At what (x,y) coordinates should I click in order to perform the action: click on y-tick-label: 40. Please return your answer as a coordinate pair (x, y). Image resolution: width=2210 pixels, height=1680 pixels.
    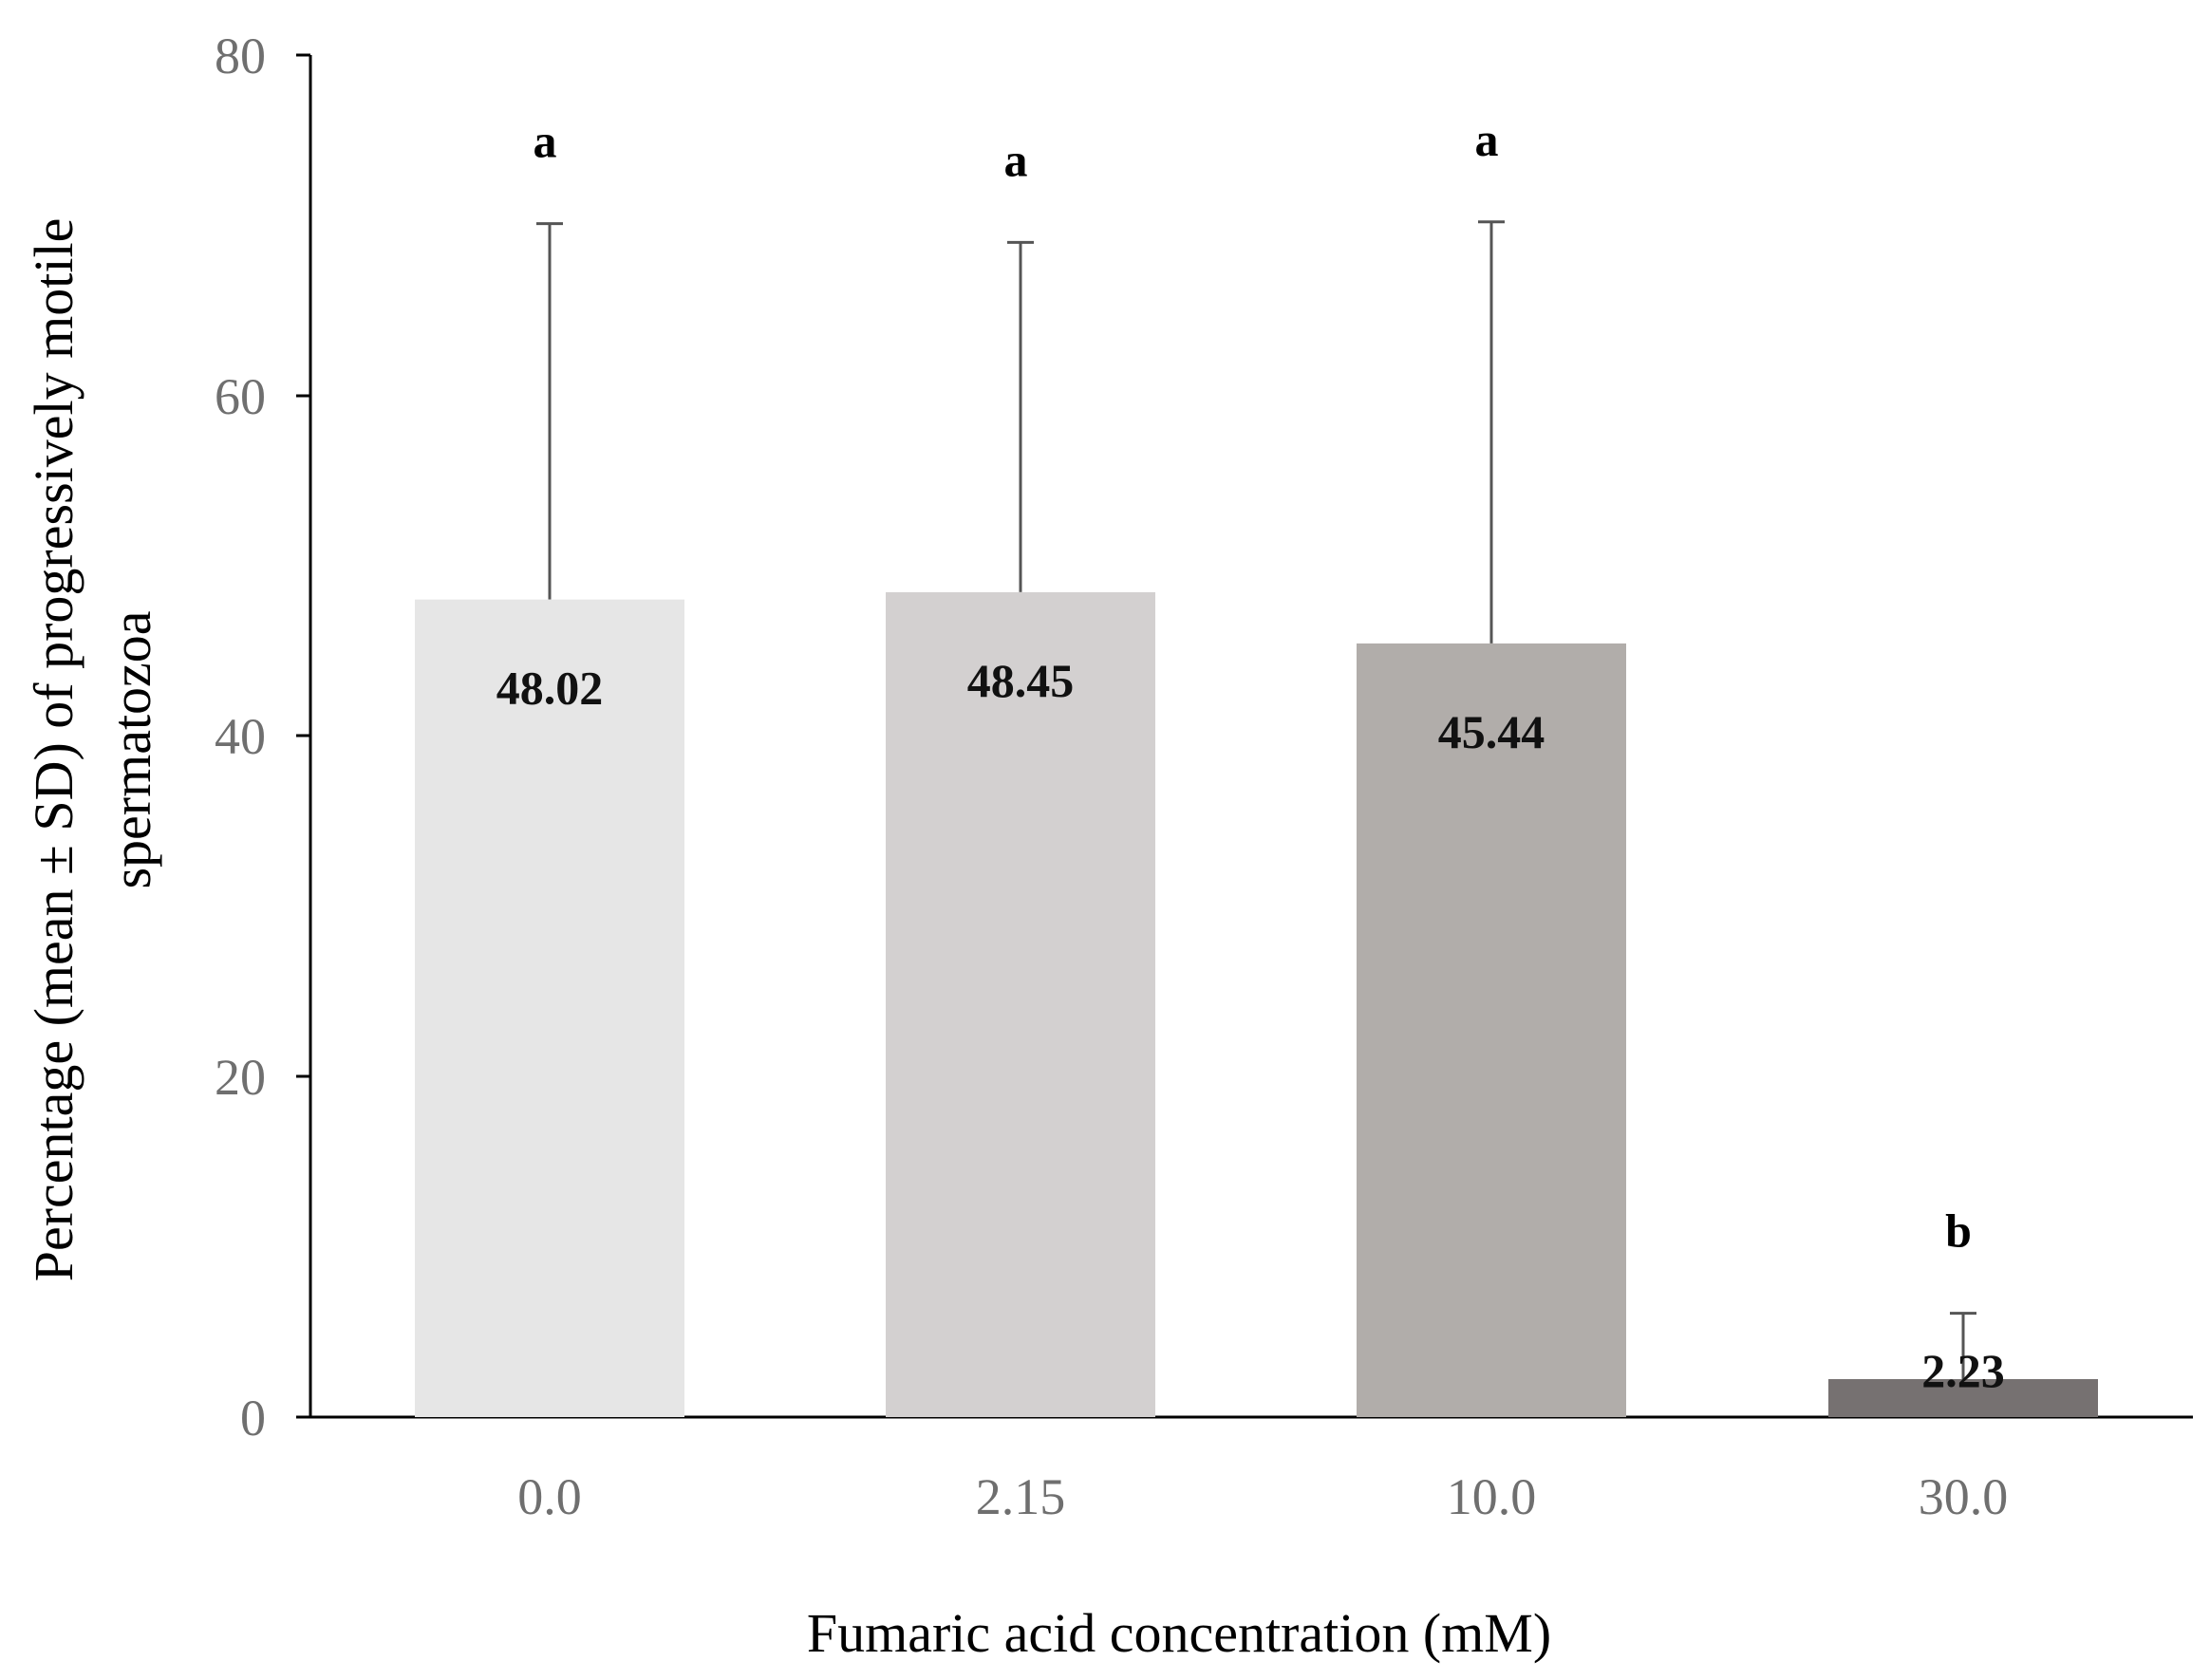
    Looking at the image, I should click on (240, 736).